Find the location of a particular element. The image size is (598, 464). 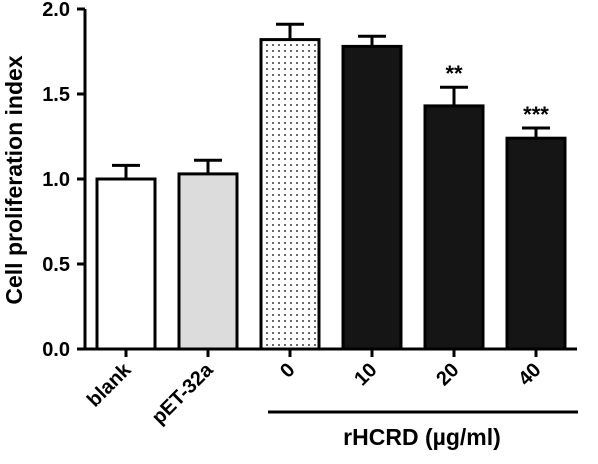

y-axis-label: Cell proliferation index is located at coordinates (14, 179).